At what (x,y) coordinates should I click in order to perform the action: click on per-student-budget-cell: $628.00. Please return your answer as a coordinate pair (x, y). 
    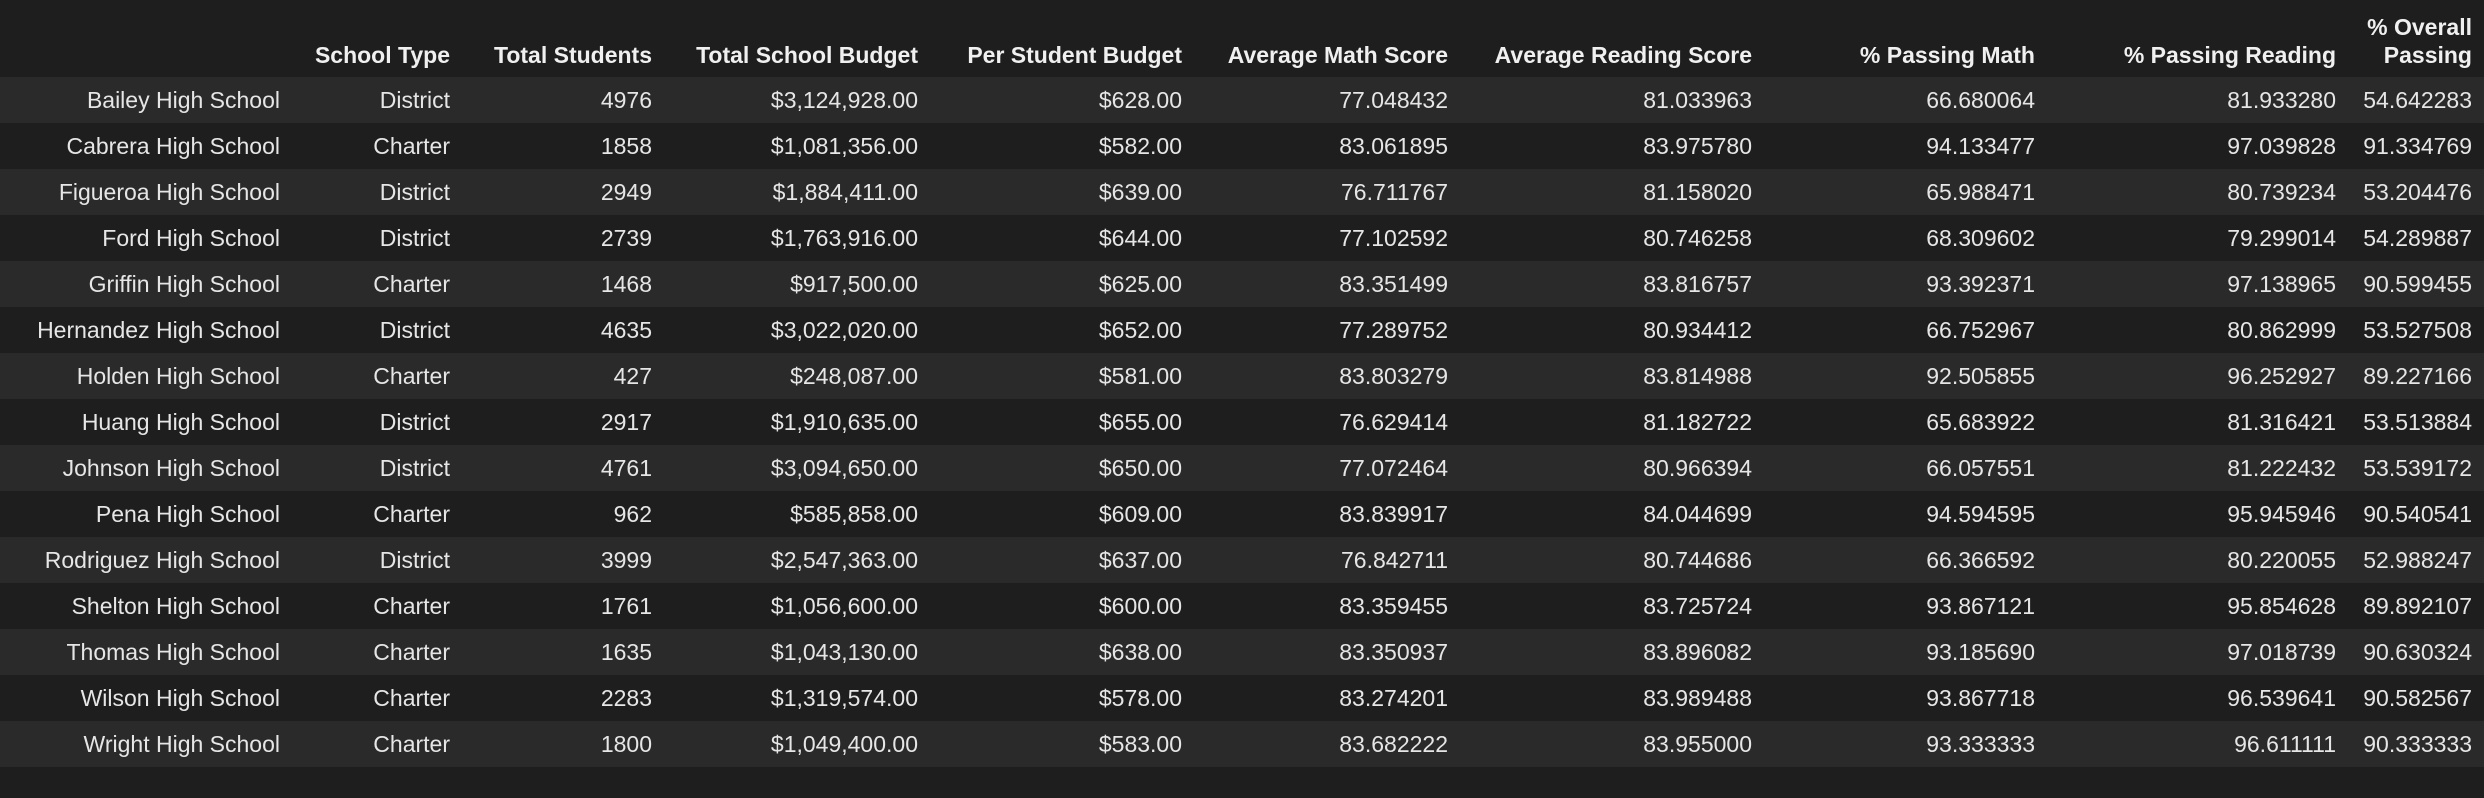
    Looking at the image, I should click on (1140, 100).